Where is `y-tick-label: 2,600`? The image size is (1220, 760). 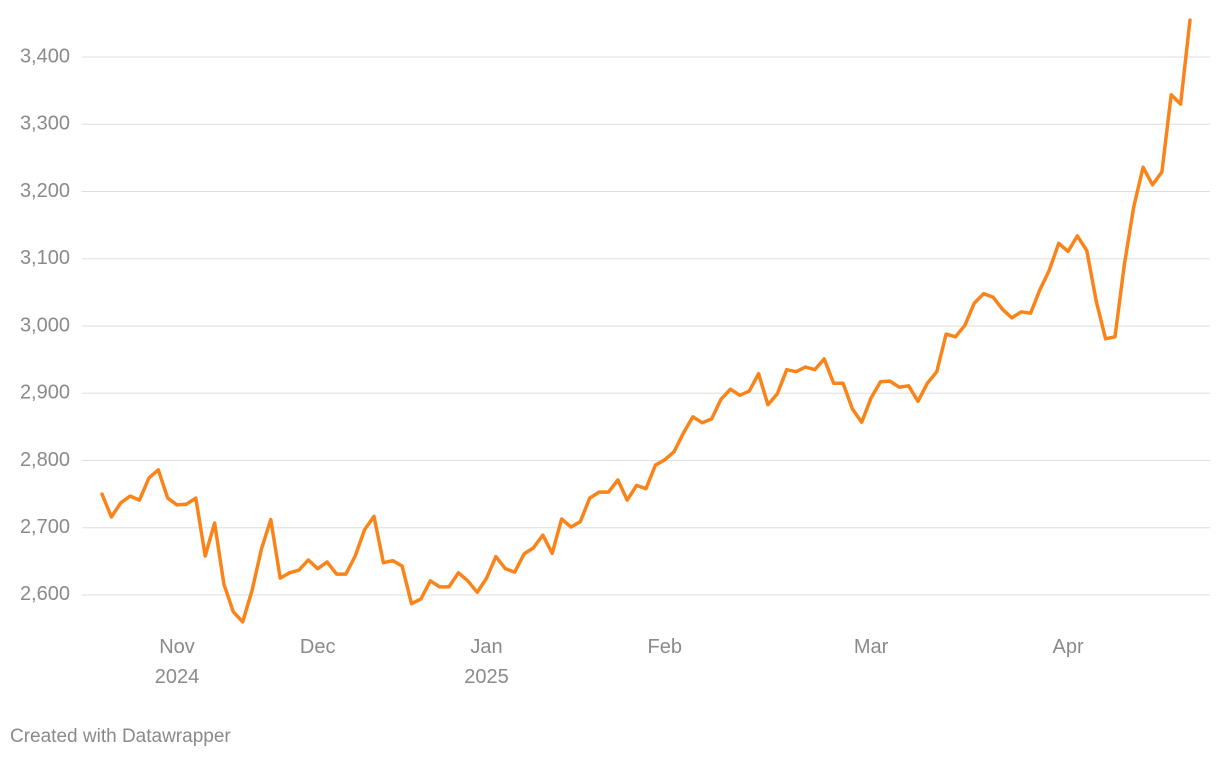 y-tick-label: 2,600 is located at coordinates (45, 594).